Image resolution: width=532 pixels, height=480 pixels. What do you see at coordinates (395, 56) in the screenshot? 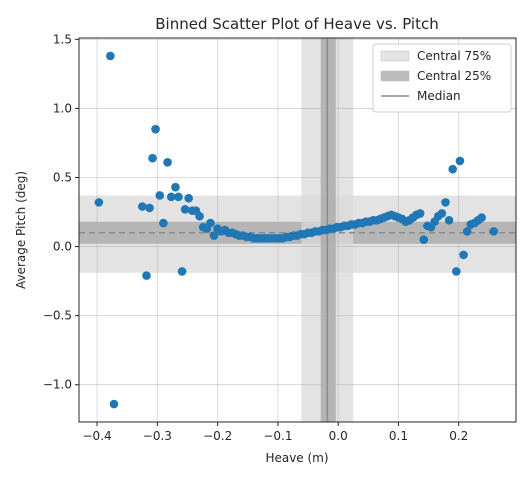
I see `legend-central75-swatch` at bounding box center [395, 56].